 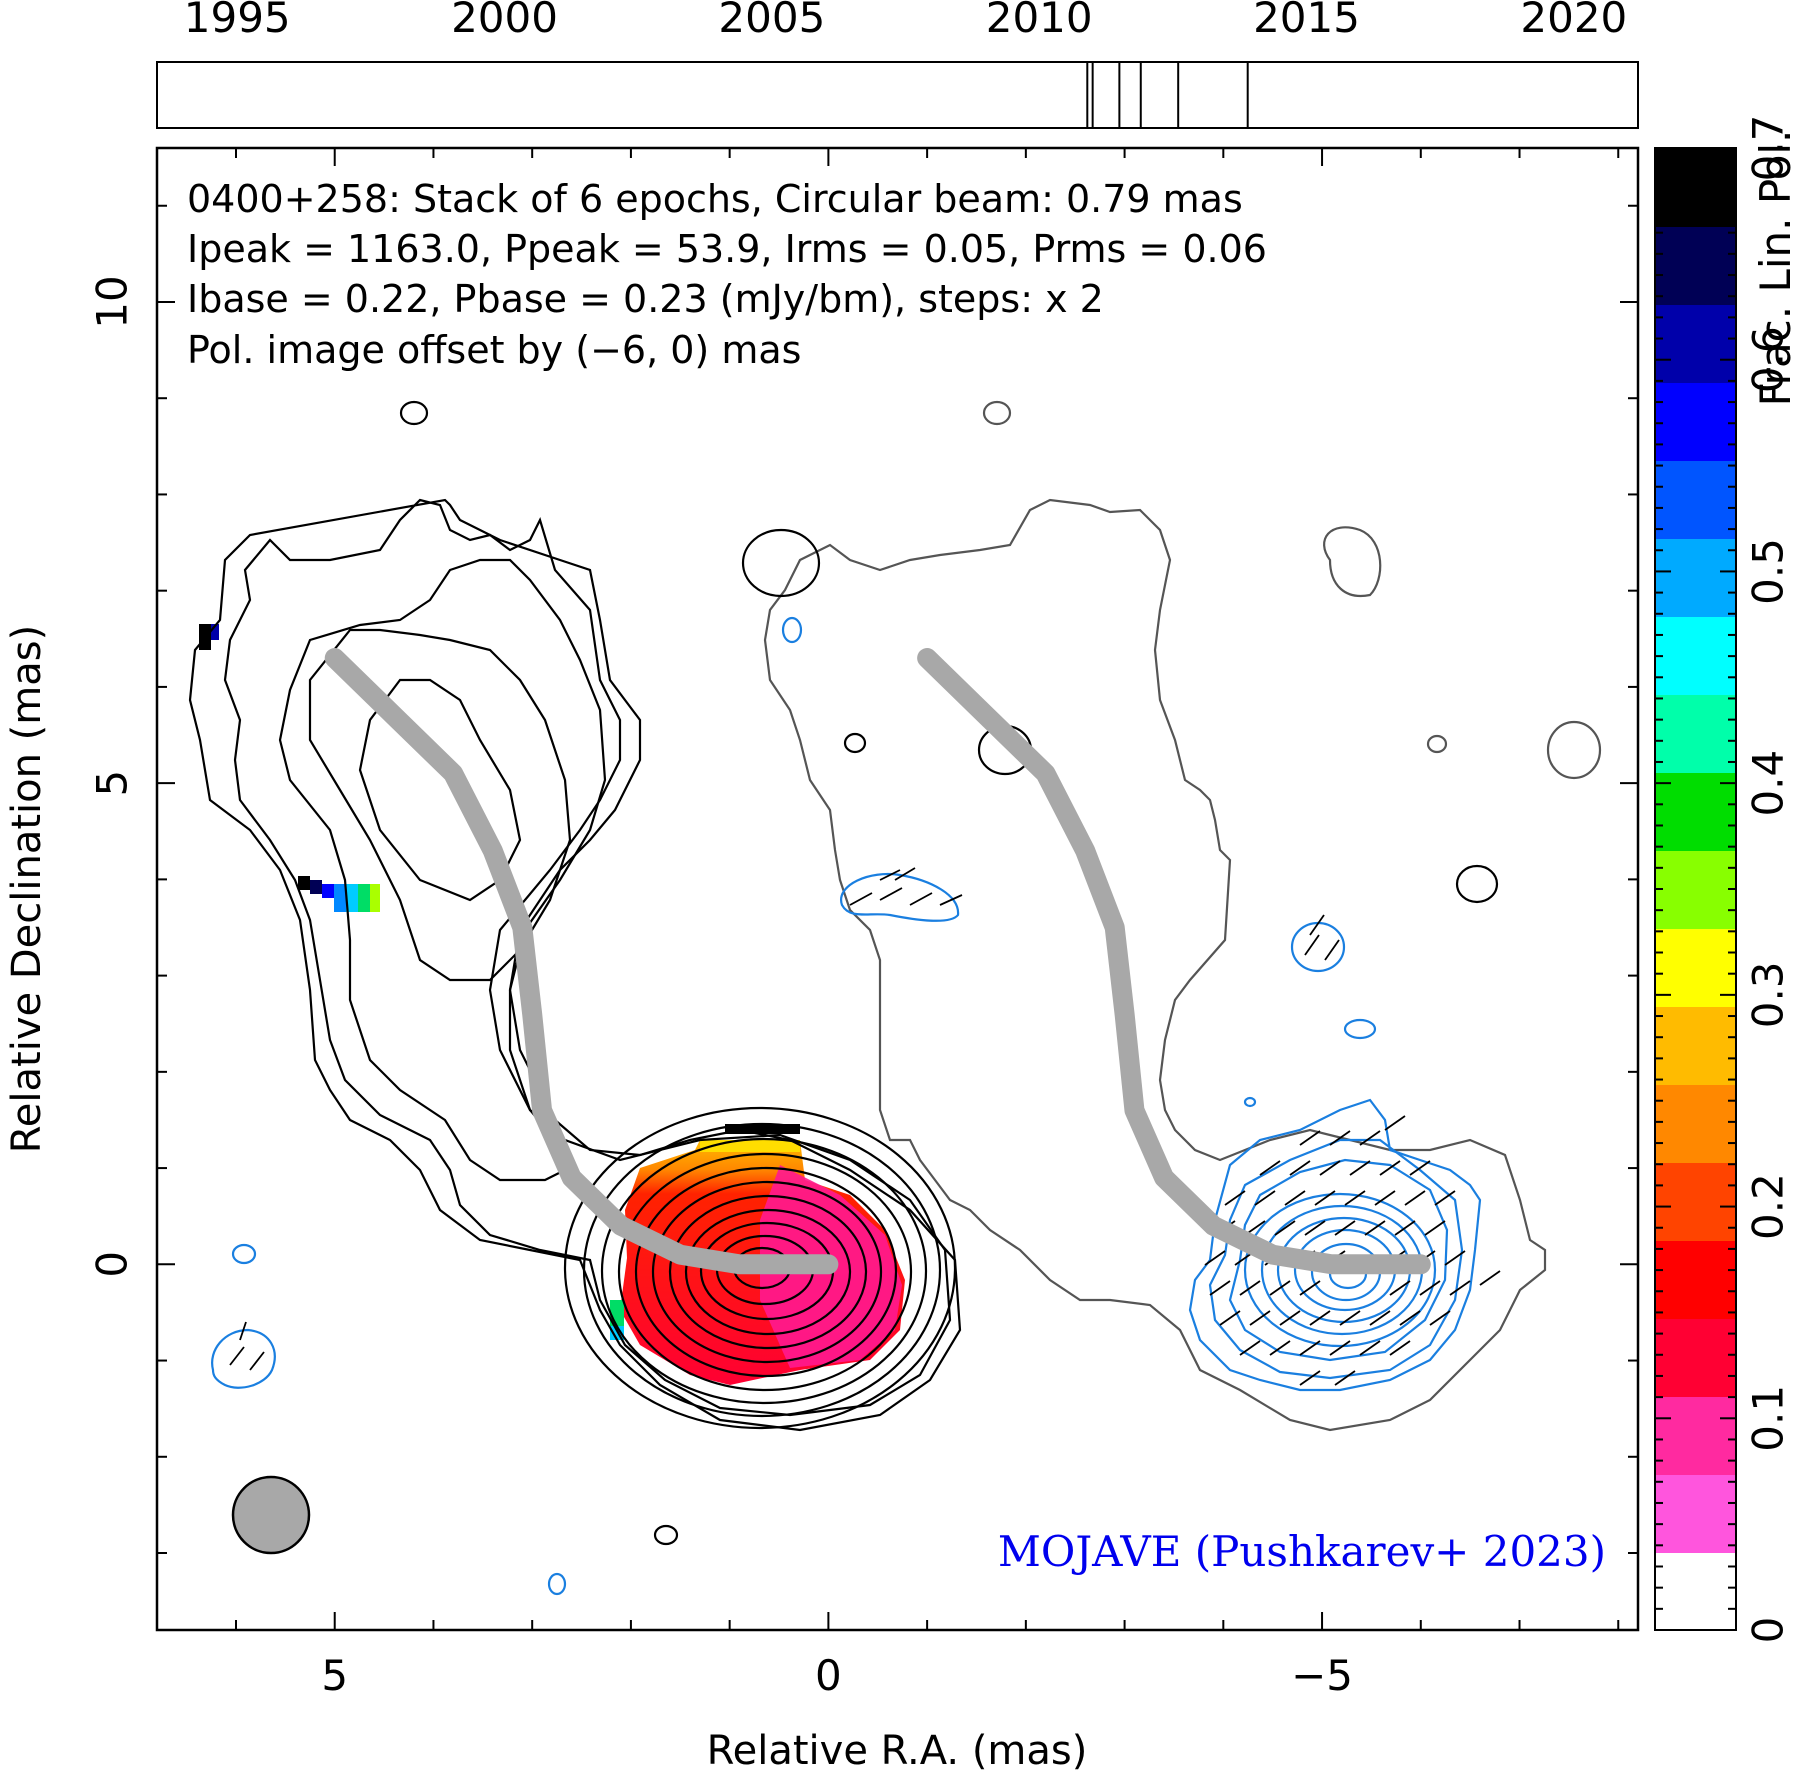 What do you see at coordinates (271, 1515) in the screenshot?
I see `restoring-beam` at bounding box center [271, 1515].